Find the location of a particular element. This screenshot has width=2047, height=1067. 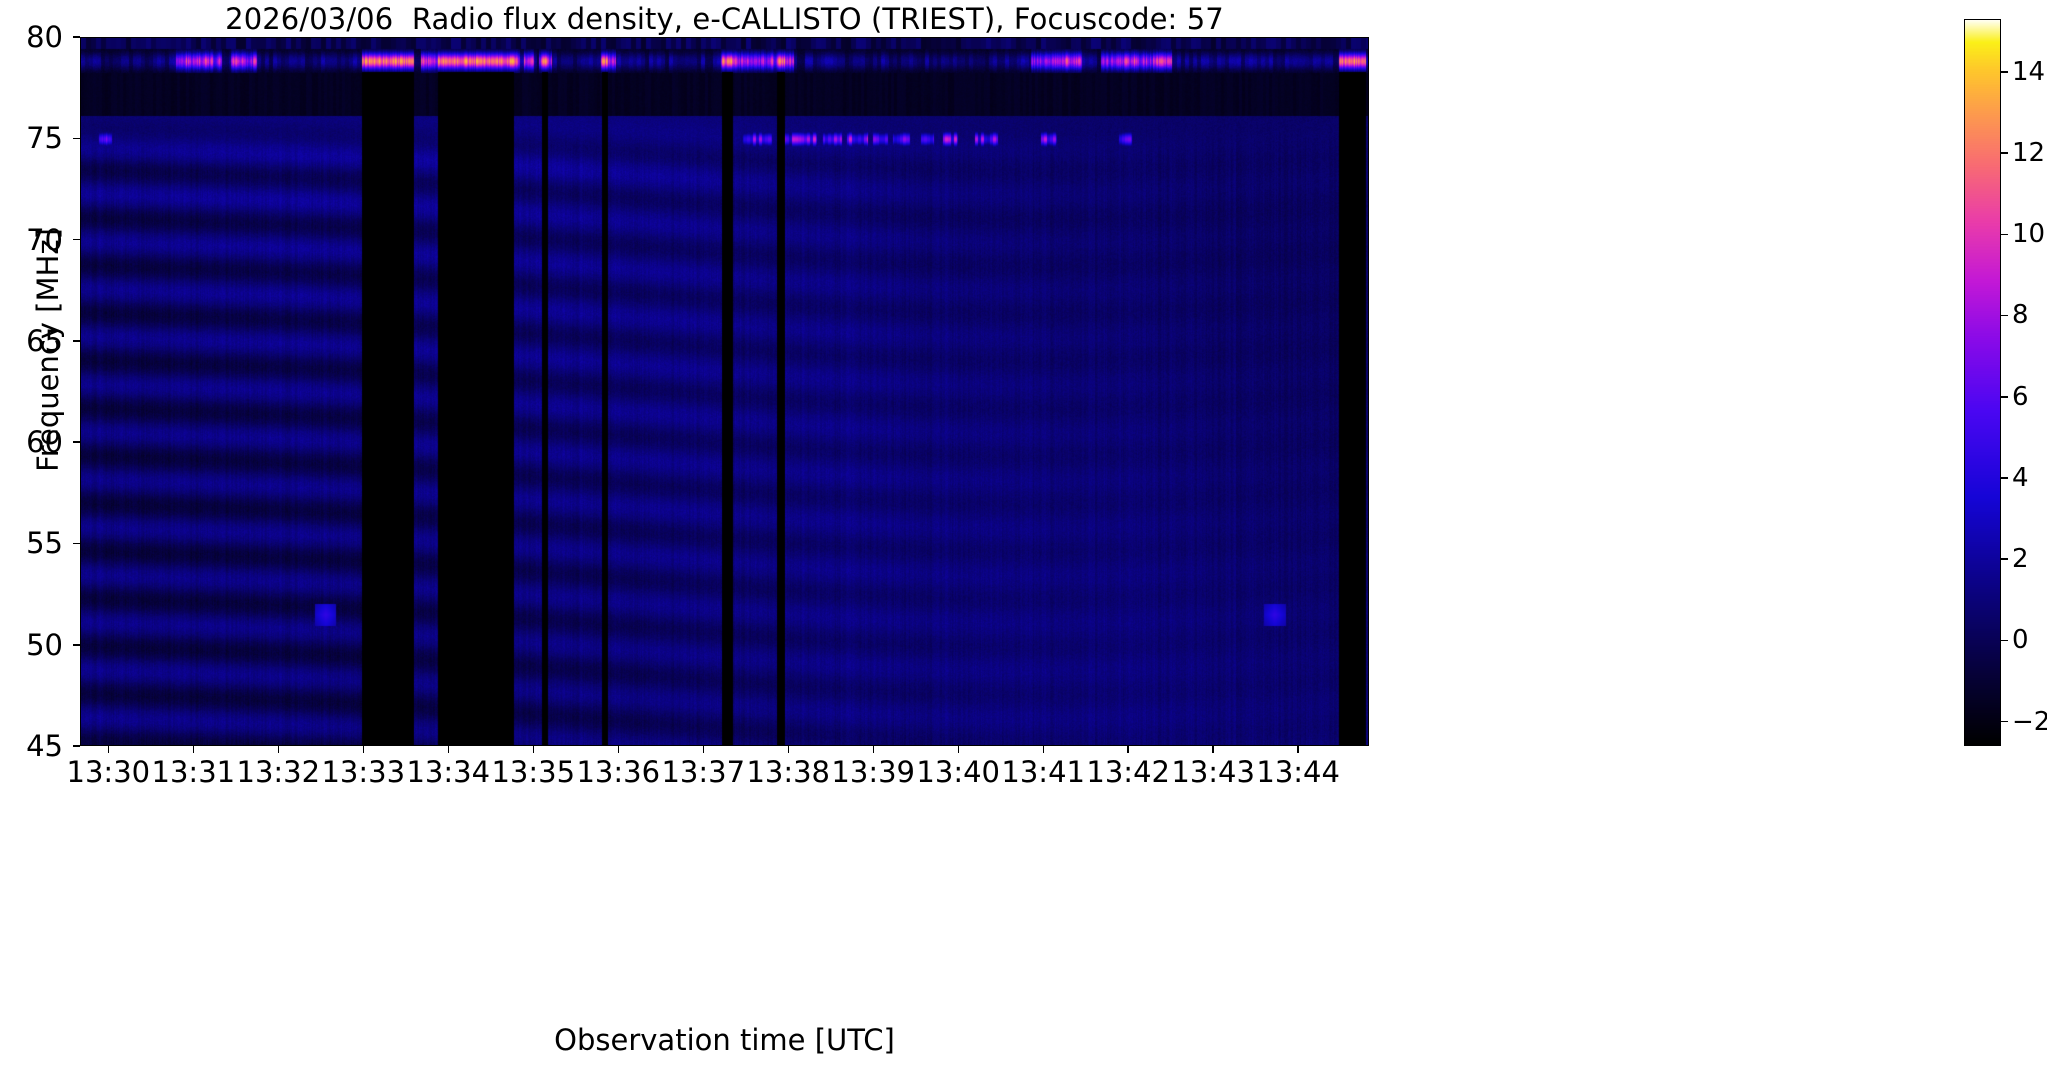

colorbar-tick-label: 12 is located at coordinates (2029, 153).